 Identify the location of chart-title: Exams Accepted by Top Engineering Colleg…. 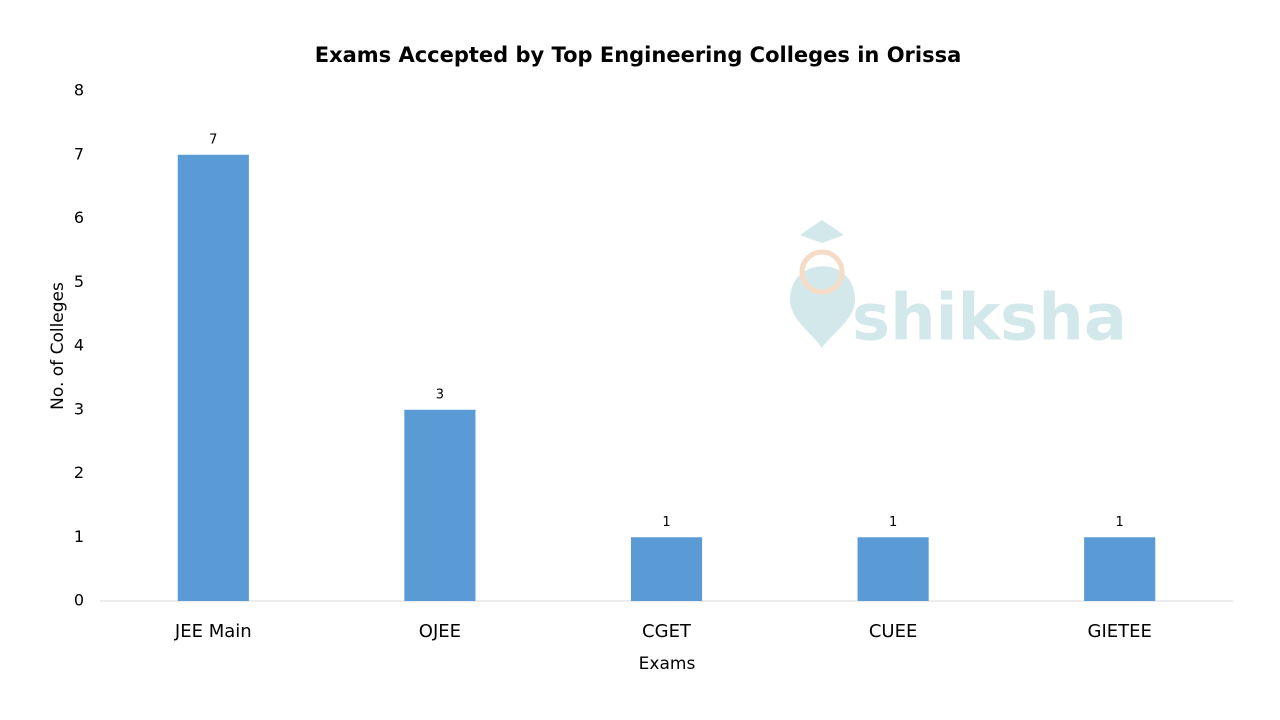
(638, 55).